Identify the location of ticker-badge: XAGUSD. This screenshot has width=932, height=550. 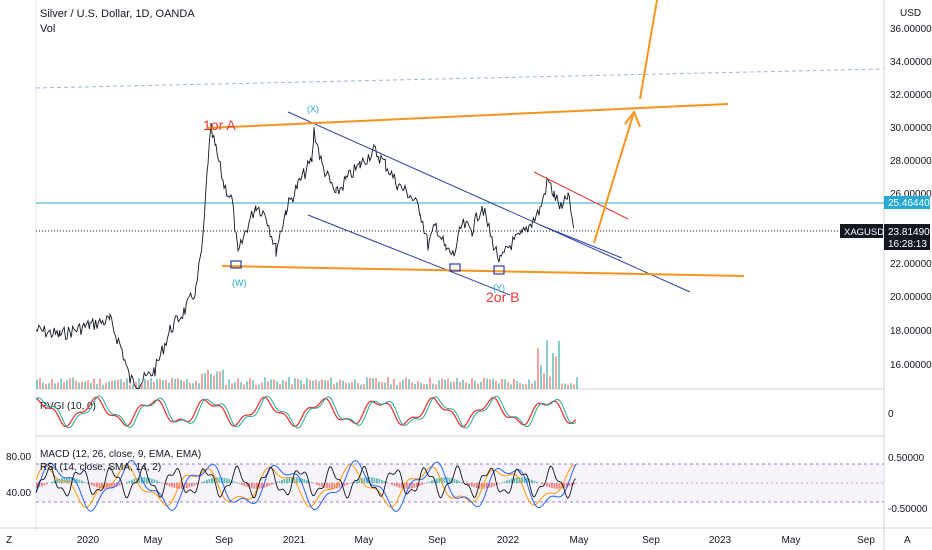
(864, 232).